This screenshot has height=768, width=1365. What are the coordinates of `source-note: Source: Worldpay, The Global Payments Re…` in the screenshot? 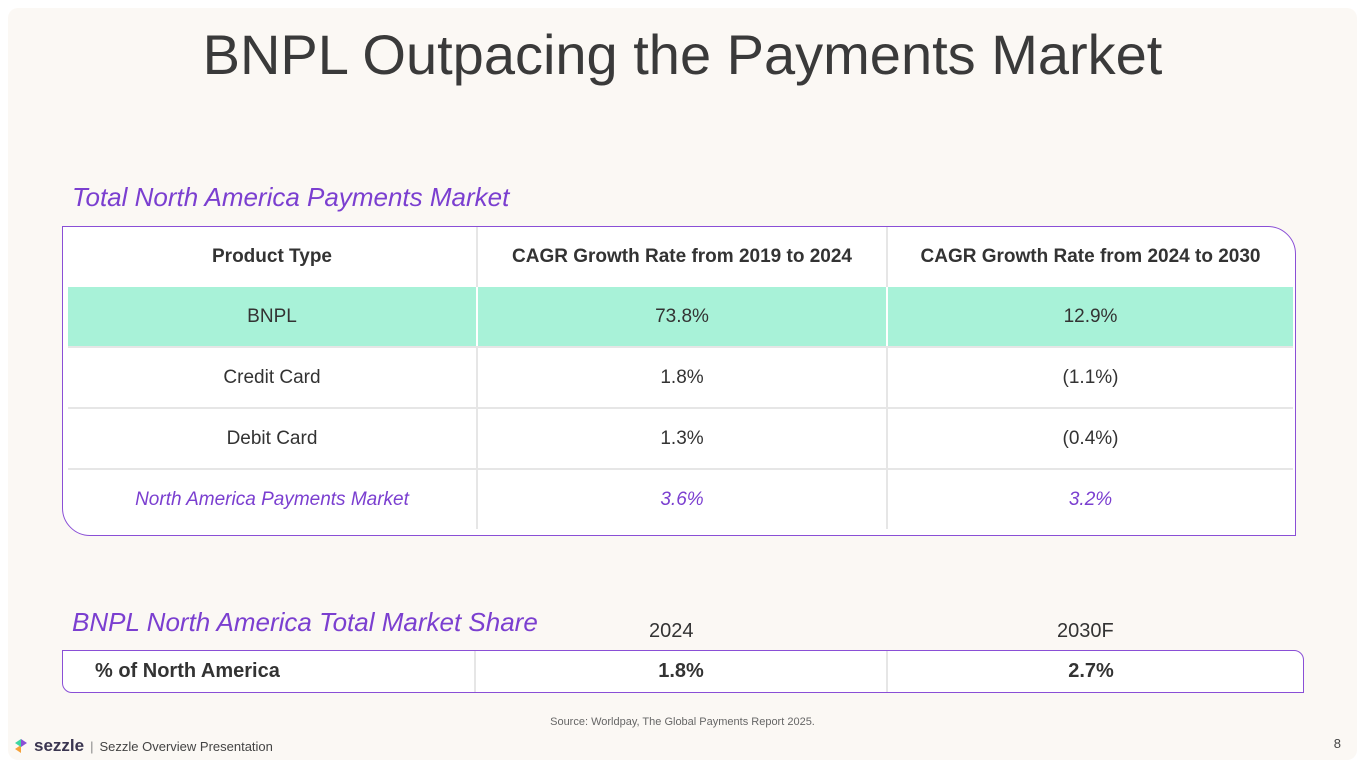 It's located at (682, 722).